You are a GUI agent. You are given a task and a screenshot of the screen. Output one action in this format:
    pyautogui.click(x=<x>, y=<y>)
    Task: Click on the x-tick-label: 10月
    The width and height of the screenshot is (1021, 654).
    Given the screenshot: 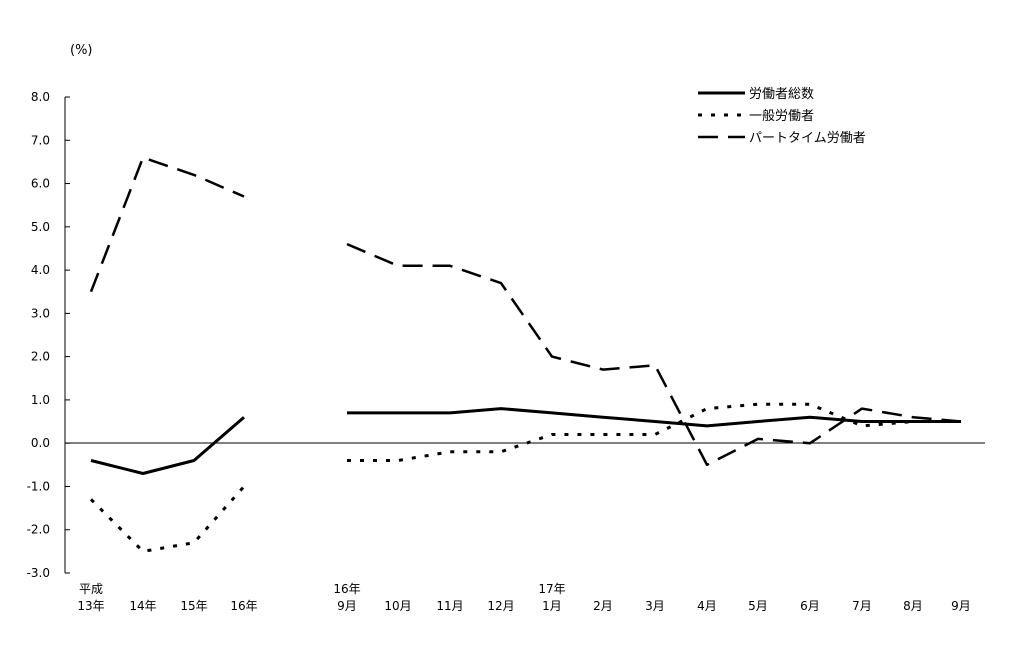 What is the action you would take?
    pyautogui.click(x=397, y=606)
    